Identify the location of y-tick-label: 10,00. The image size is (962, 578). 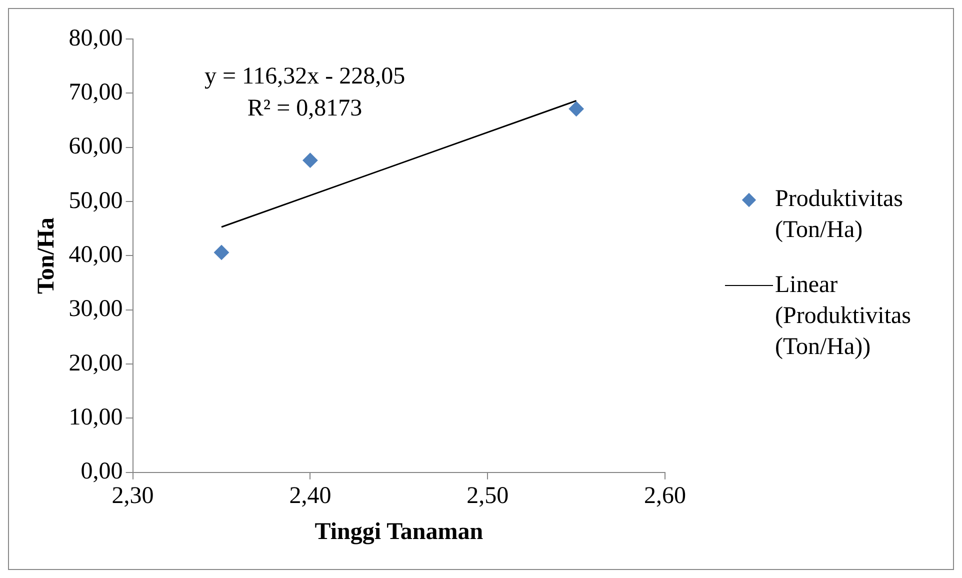
(95, 417).